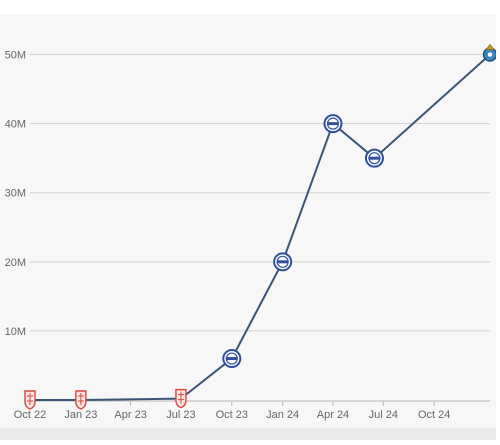 This screenshot has height=445, width=500. I want to click on y-tick-label: 10M, so click(15, 332).